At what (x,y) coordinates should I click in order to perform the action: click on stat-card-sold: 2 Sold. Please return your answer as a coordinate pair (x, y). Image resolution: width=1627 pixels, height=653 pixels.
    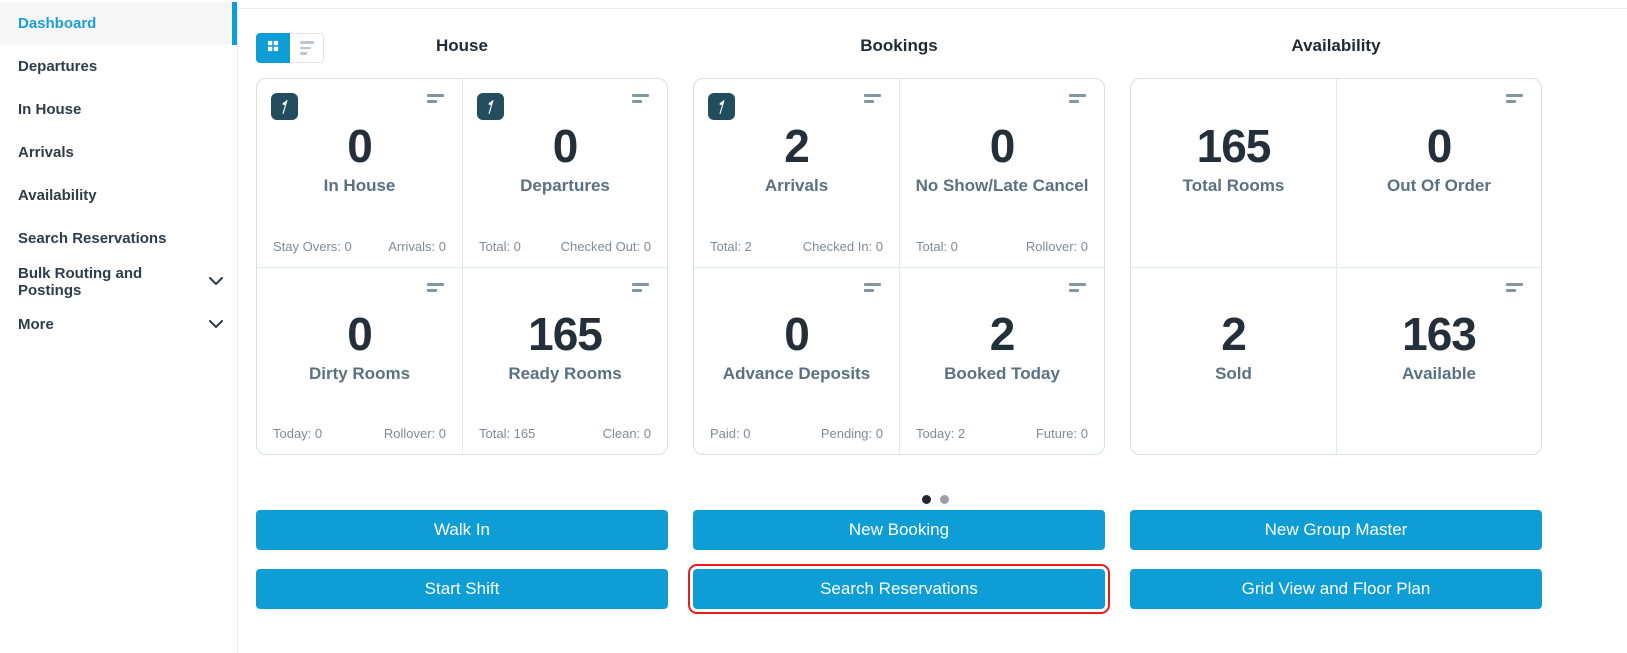
    Looking at the image, I should click on (1233, 360).